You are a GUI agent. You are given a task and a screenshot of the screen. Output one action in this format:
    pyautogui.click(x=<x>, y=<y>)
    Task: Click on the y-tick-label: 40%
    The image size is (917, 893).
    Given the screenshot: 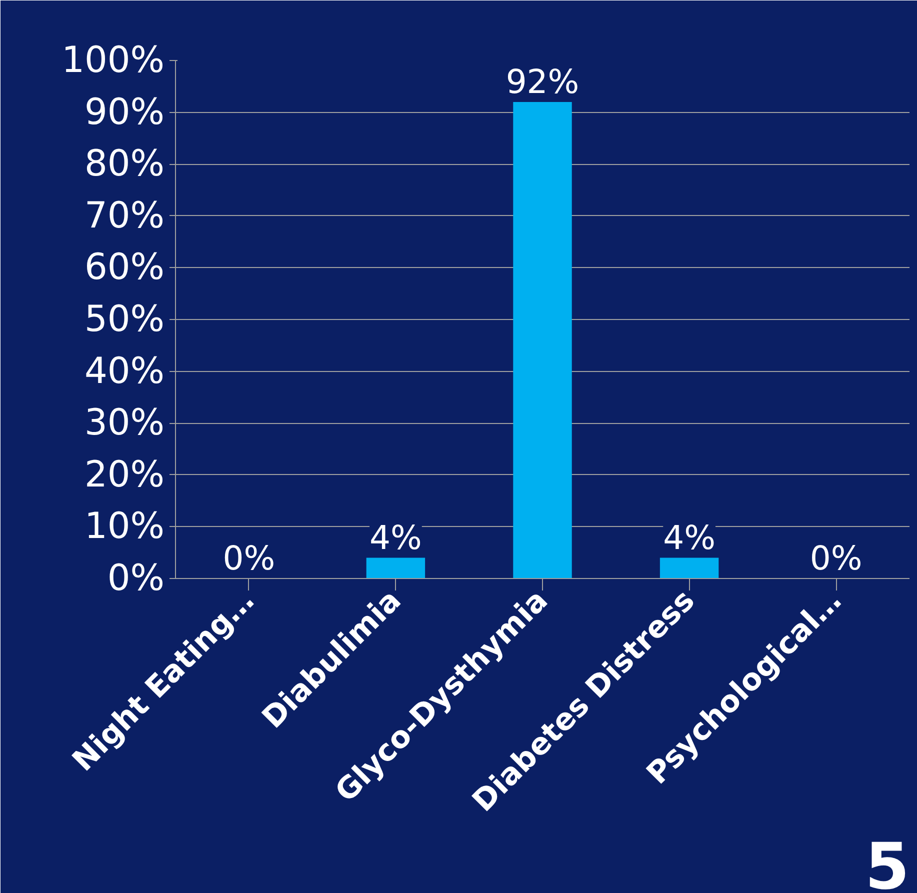 What is the action you would take?
    pyautogui.click(x=124, y=371)
    